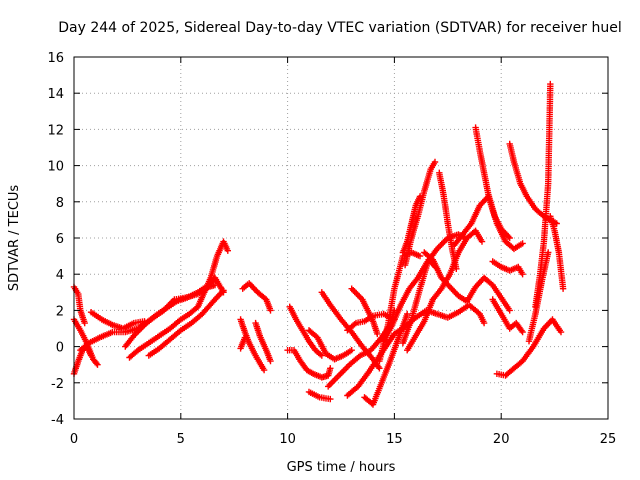 The image size is (640, 480). What do you see at coordinates (60, 239) in the screenshot?
I see `y-tick-label: 6` at bounding box center [60, 239].